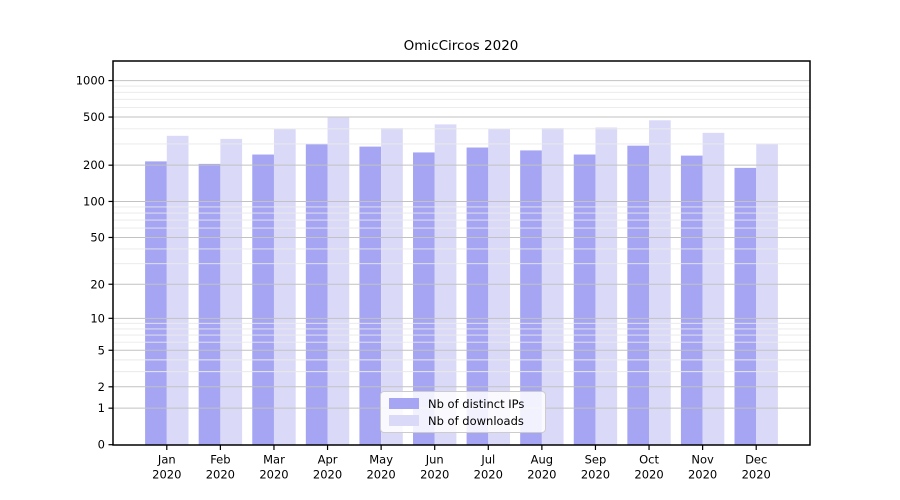 The height and width of the screenshot is (500, 900). I want to click on bar-downloads-feb, so click(231, 291).